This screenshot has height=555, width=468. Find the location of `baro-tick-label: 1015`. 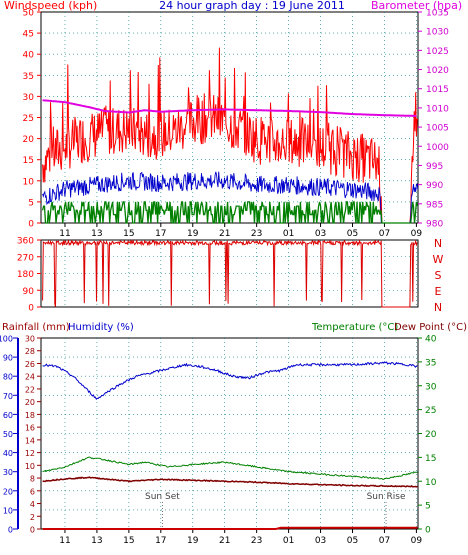

baro-tick-label: 1015 is located at coordinates (437, 90).